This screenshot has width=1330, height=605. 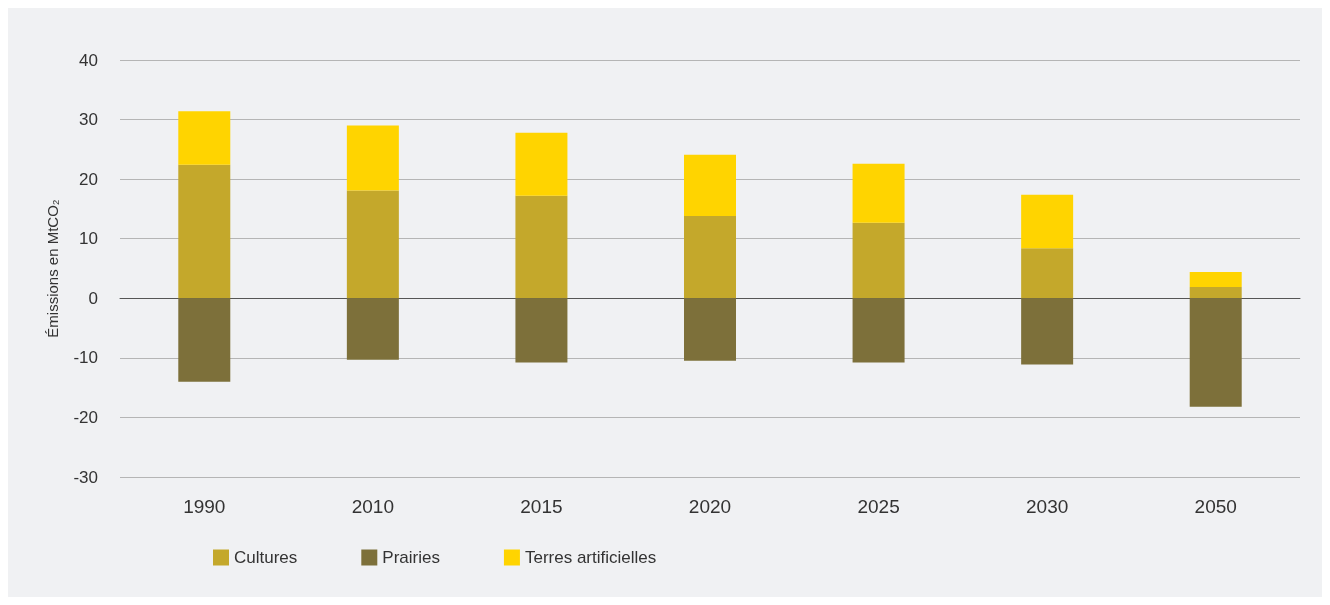 What do you see at coordinates (590, 557) in the screenshot?
I see `legend-label: Terres artificielles` at bounding box center [590, 557].